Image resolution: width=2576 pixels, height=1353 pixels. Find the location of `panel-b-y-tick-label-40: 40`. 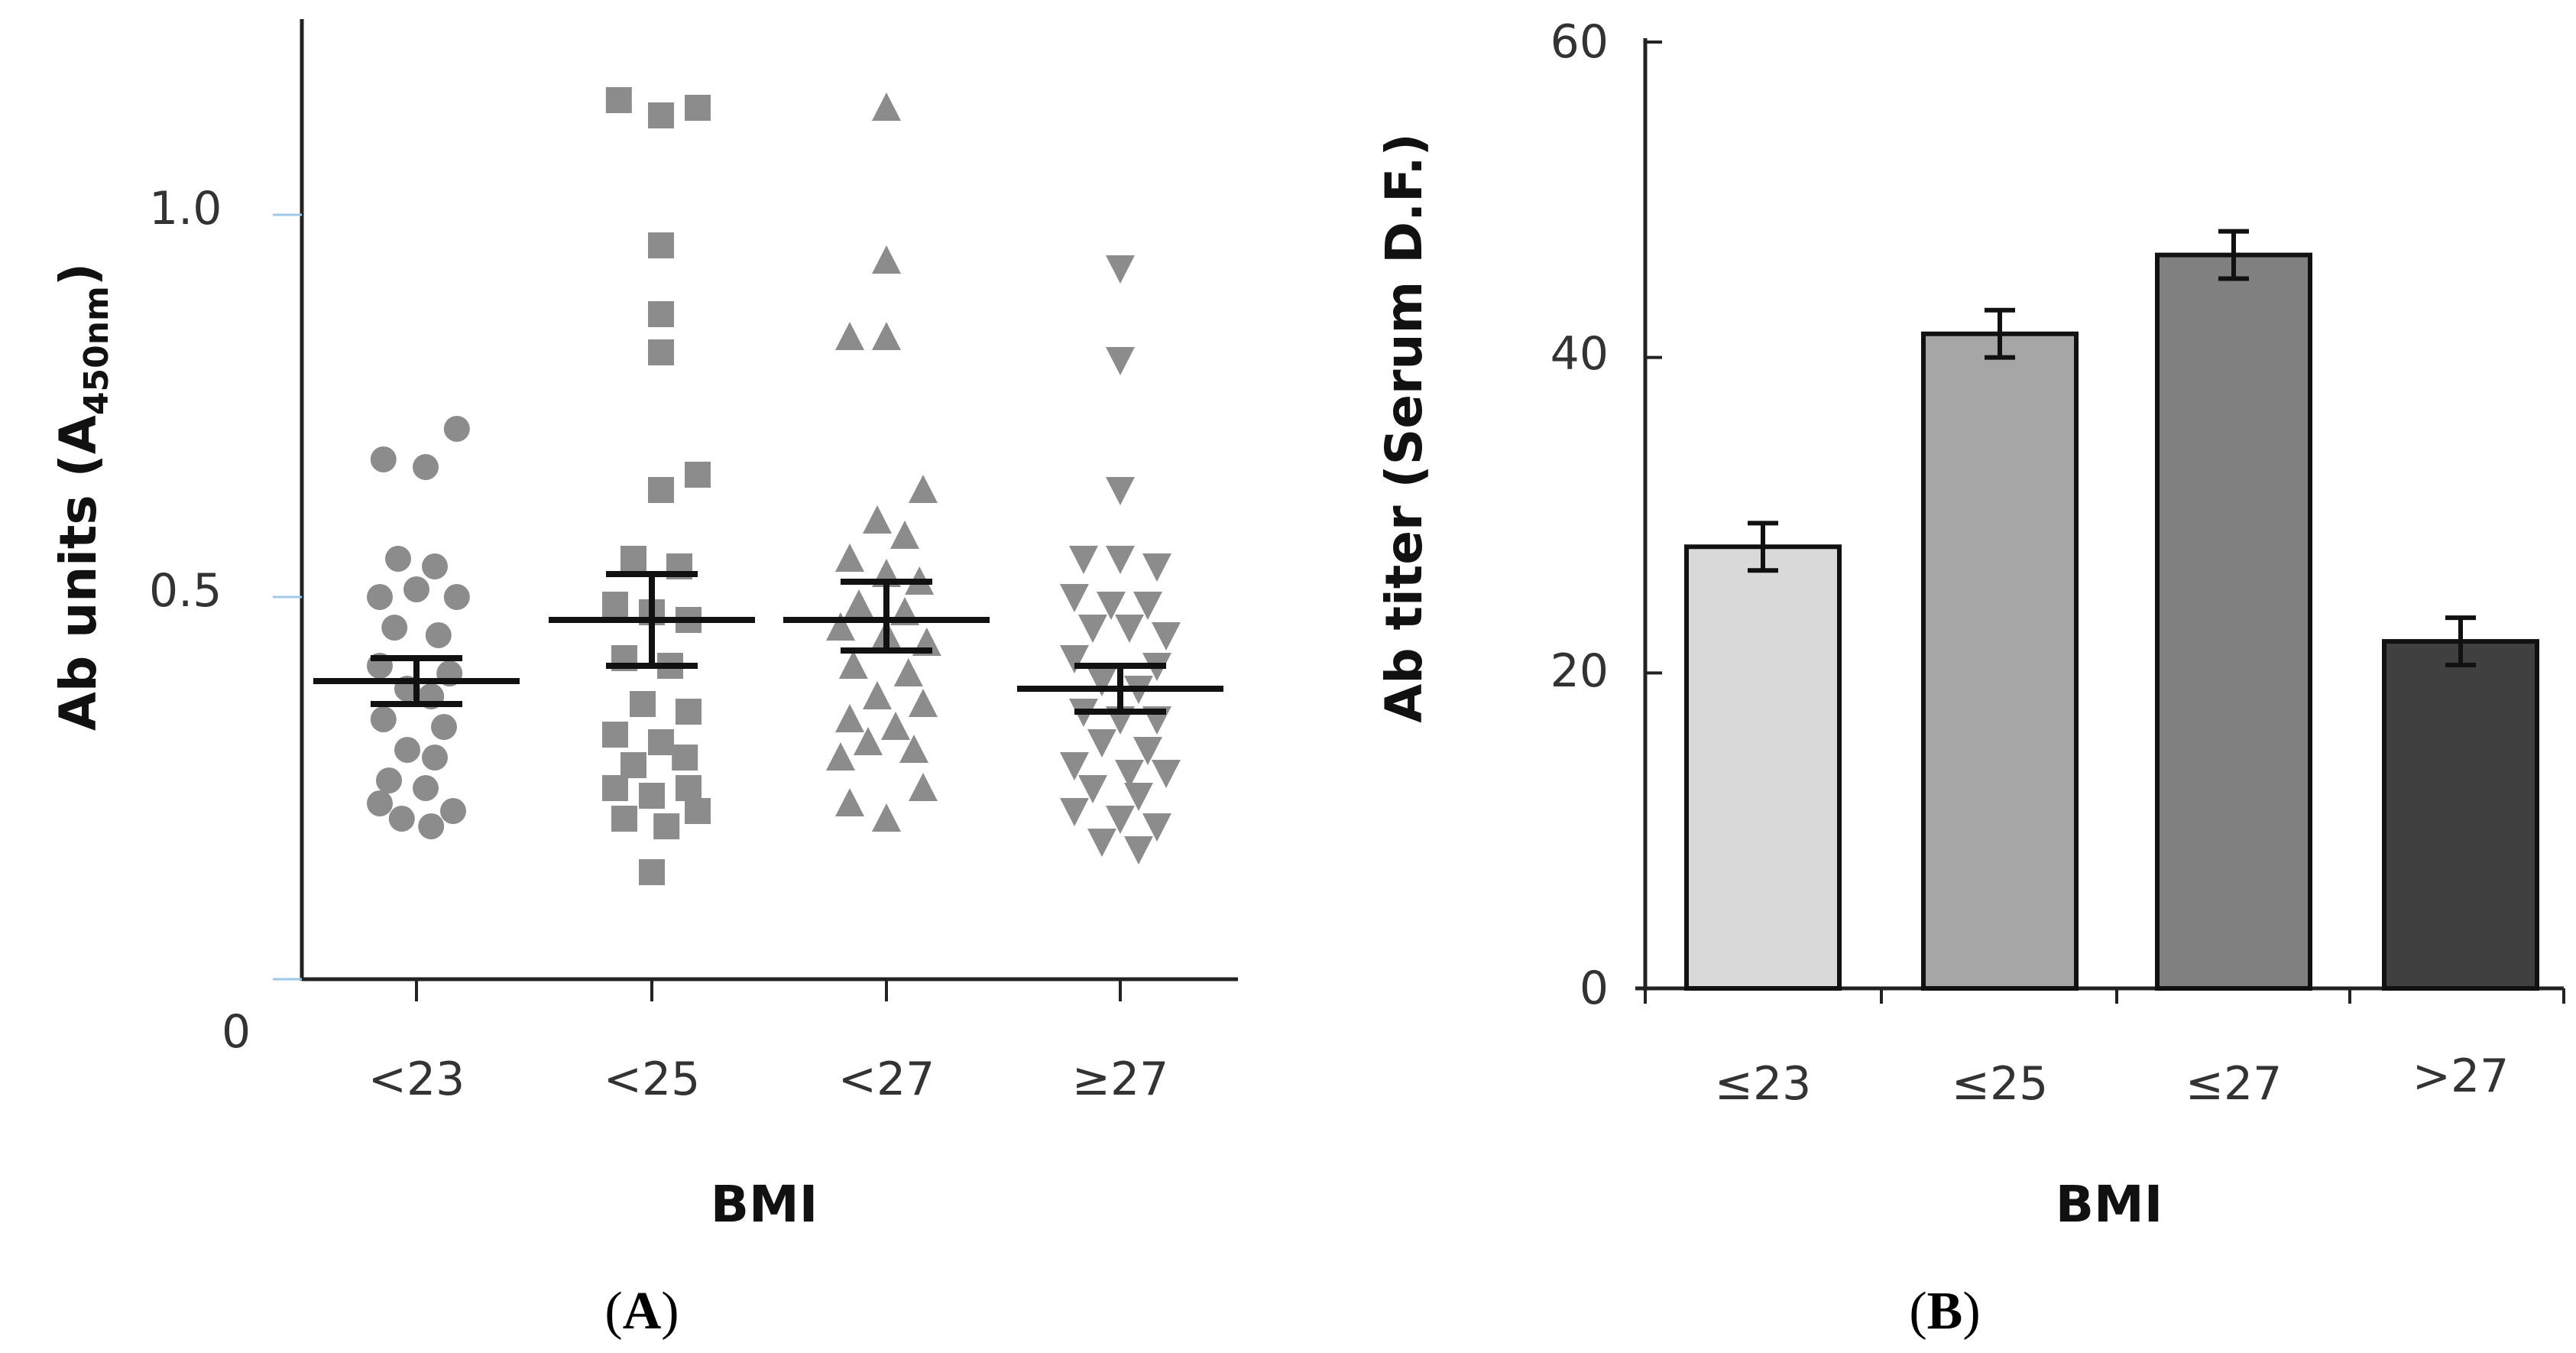

panel-b-y-tick-label-40: 40 is located at coordinates (1580, 354).